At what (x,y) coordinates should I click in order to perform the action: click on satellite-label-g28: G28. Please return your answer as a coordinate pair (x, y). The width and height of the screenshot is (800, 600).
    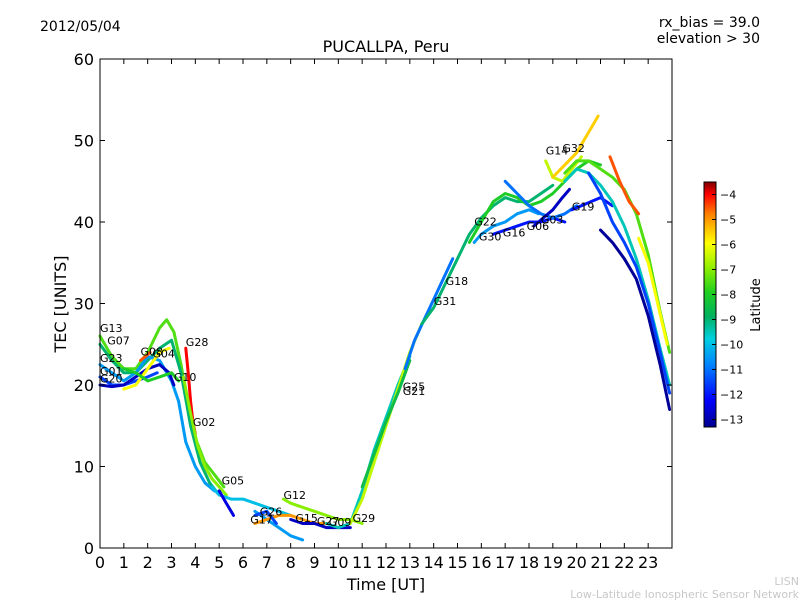
    Looking at the image, I should click on (197, 342).